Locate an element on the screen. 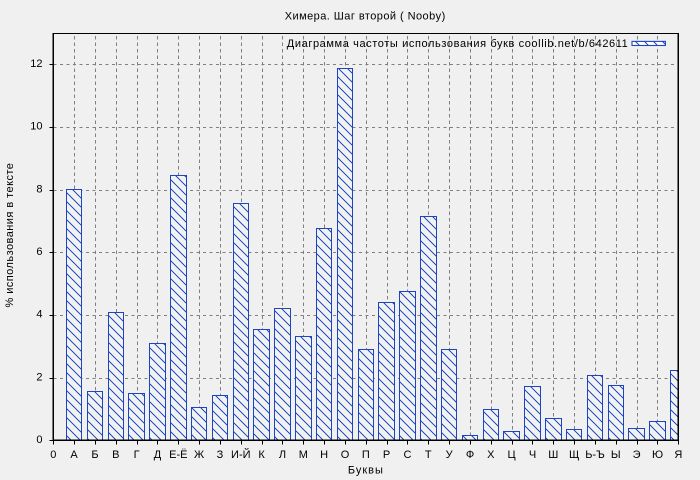 The height and width of the screenshot is (480, 700). svg-text: Л is located at coordinates (282, 455).